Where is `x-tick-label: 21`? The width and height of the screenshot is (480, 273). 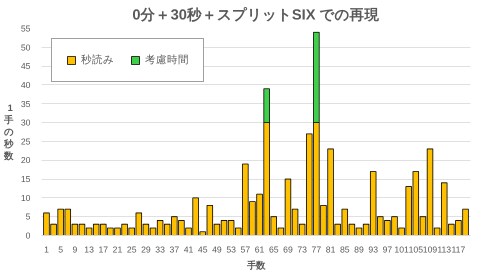
x-tick-label: 21 is located at coordinates (117, 249).